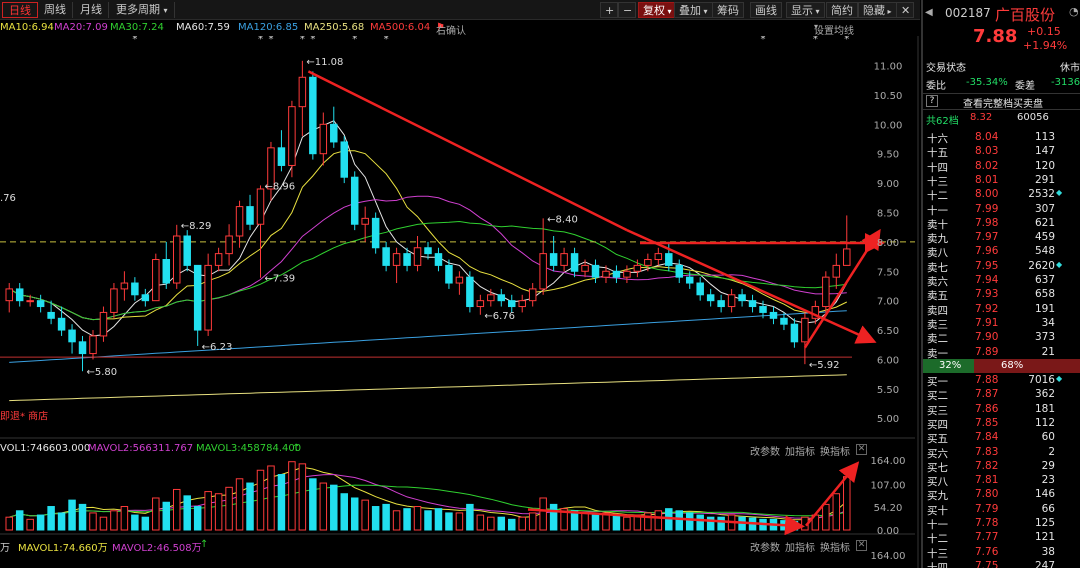 This screenshot has height=568, width=1080. Describe the element at coordinates (1001, 438) in the screenshot. I see `order-level-row: 买五 7.84 60` at that location.